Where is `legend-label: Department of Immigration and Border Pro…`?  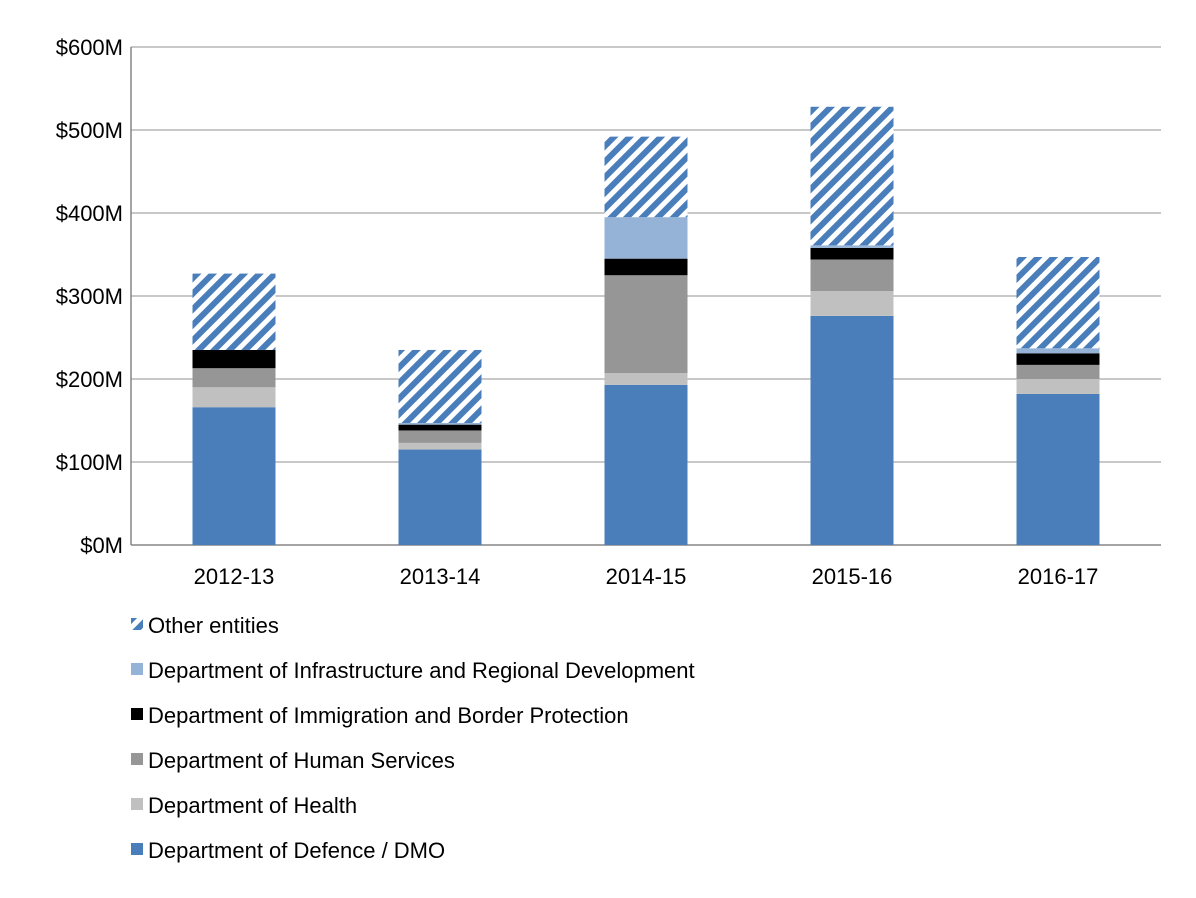
legend-label: Department of Immigration and Border Pro… is located at coordinates (388, 715).